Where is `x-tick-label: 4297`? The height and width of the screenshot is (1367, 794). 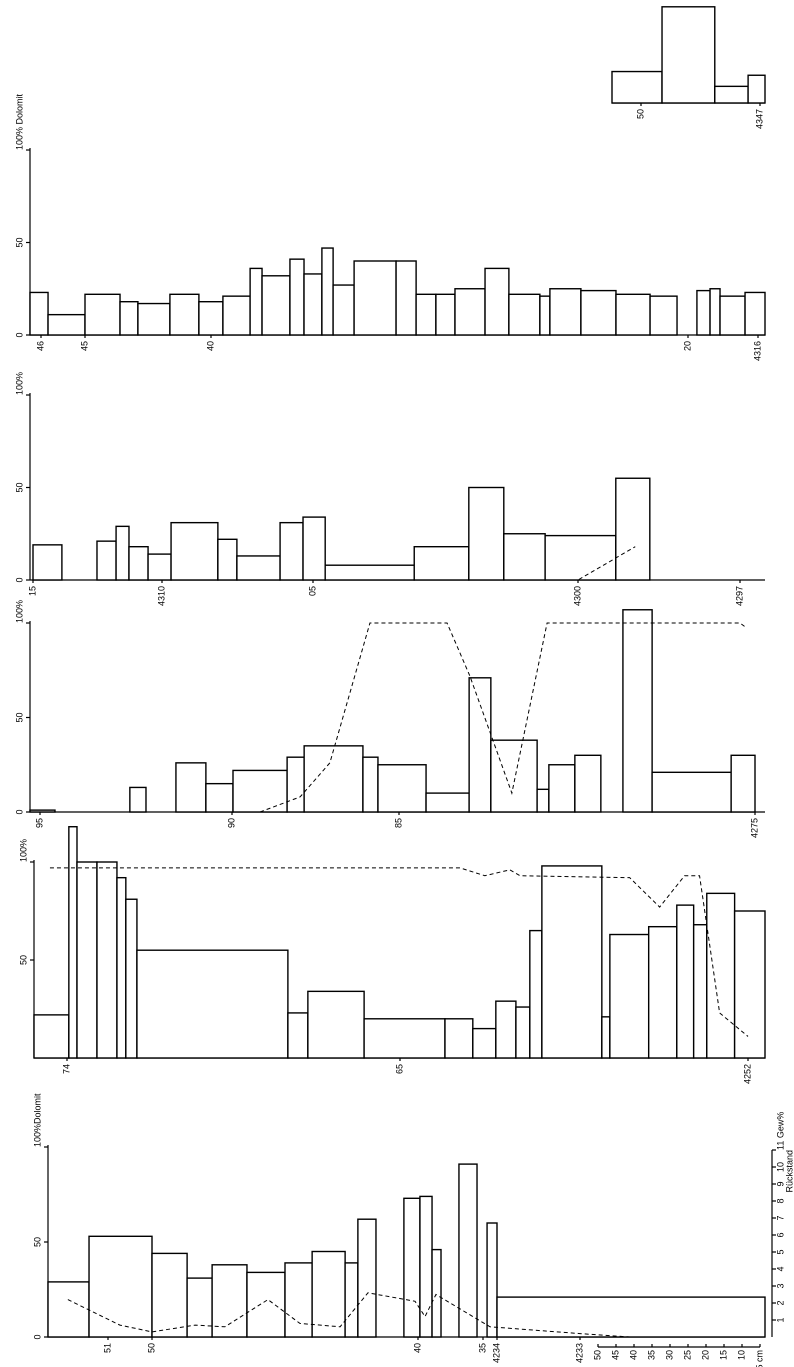
x-tick-label: 4297 is located at coordinates (739, 596).